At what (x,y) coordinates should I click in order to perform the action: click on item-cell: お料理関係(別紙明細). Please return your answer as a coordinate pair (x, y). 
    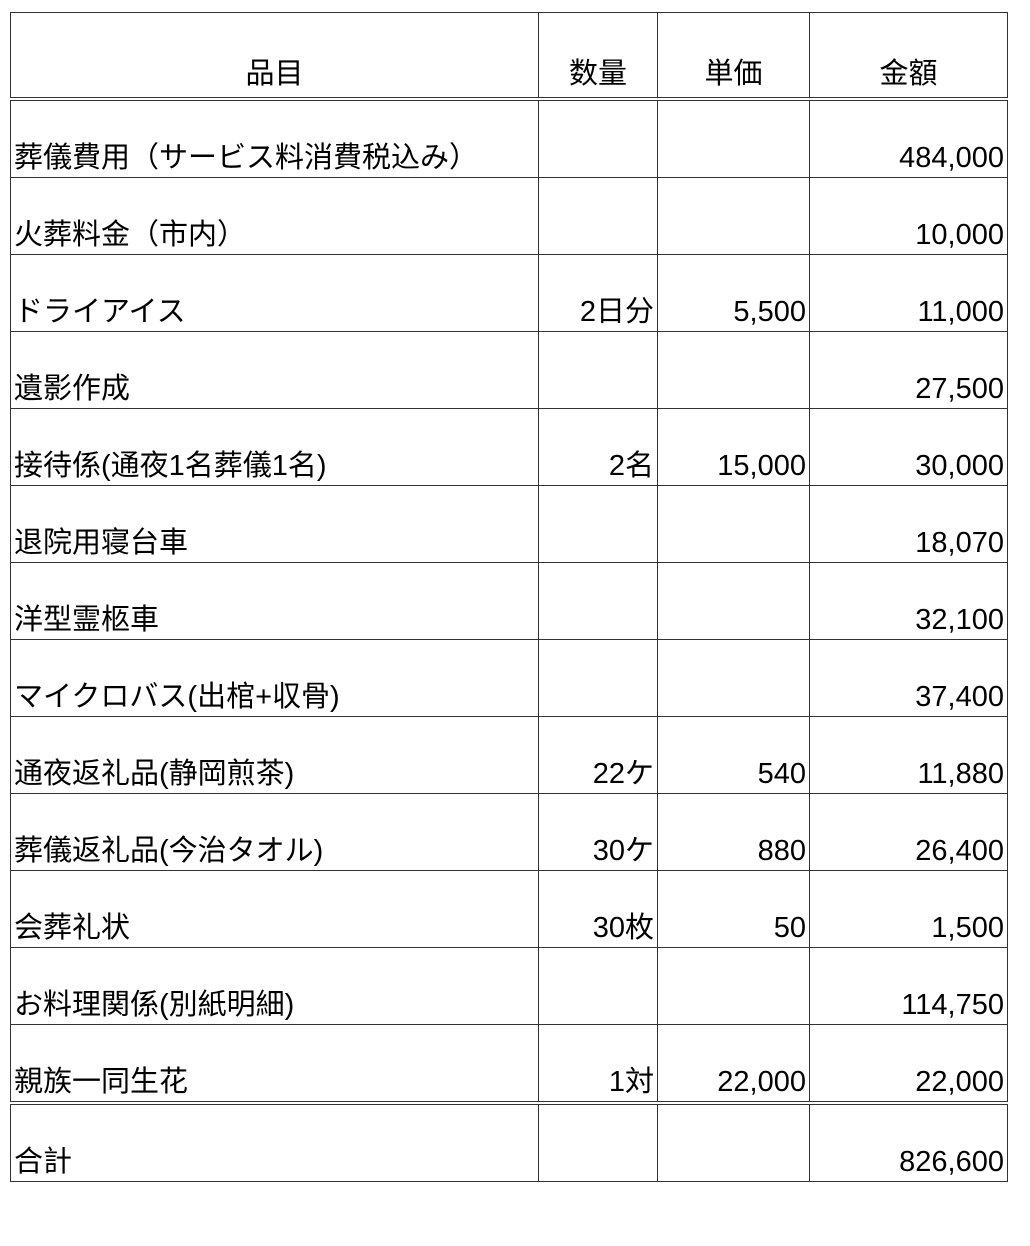
    Looking at the image, I should click on (274, 986).